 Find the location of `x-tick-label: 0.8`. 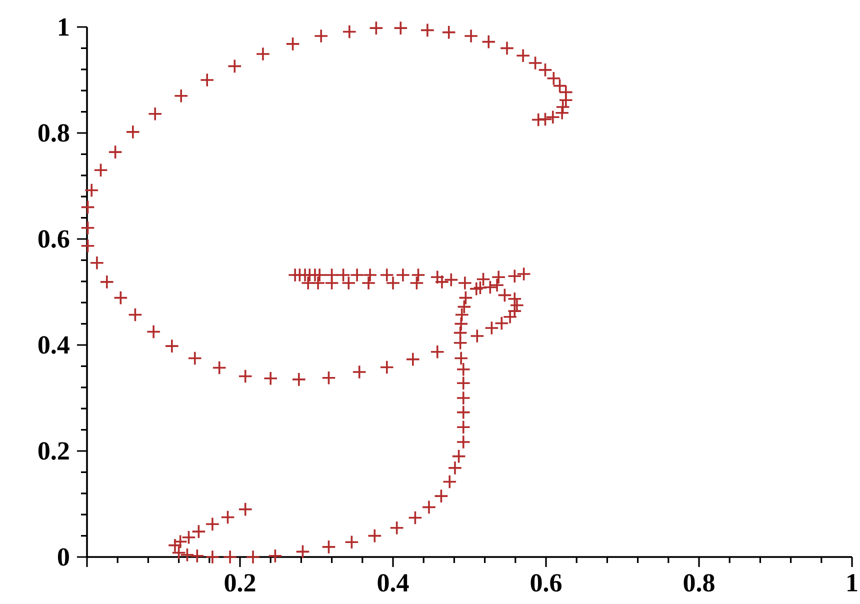

x-tick-label: 0.8 is located at coordinates (699, 583).